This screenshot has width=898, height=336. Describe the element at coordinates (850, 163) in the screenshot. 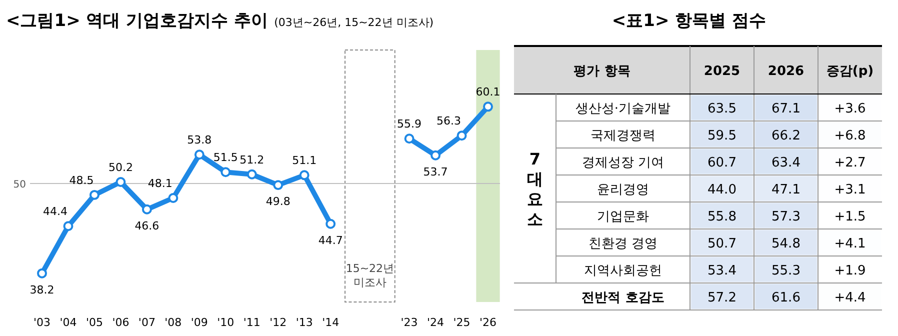

I see `data-label: +2.7` at that location.